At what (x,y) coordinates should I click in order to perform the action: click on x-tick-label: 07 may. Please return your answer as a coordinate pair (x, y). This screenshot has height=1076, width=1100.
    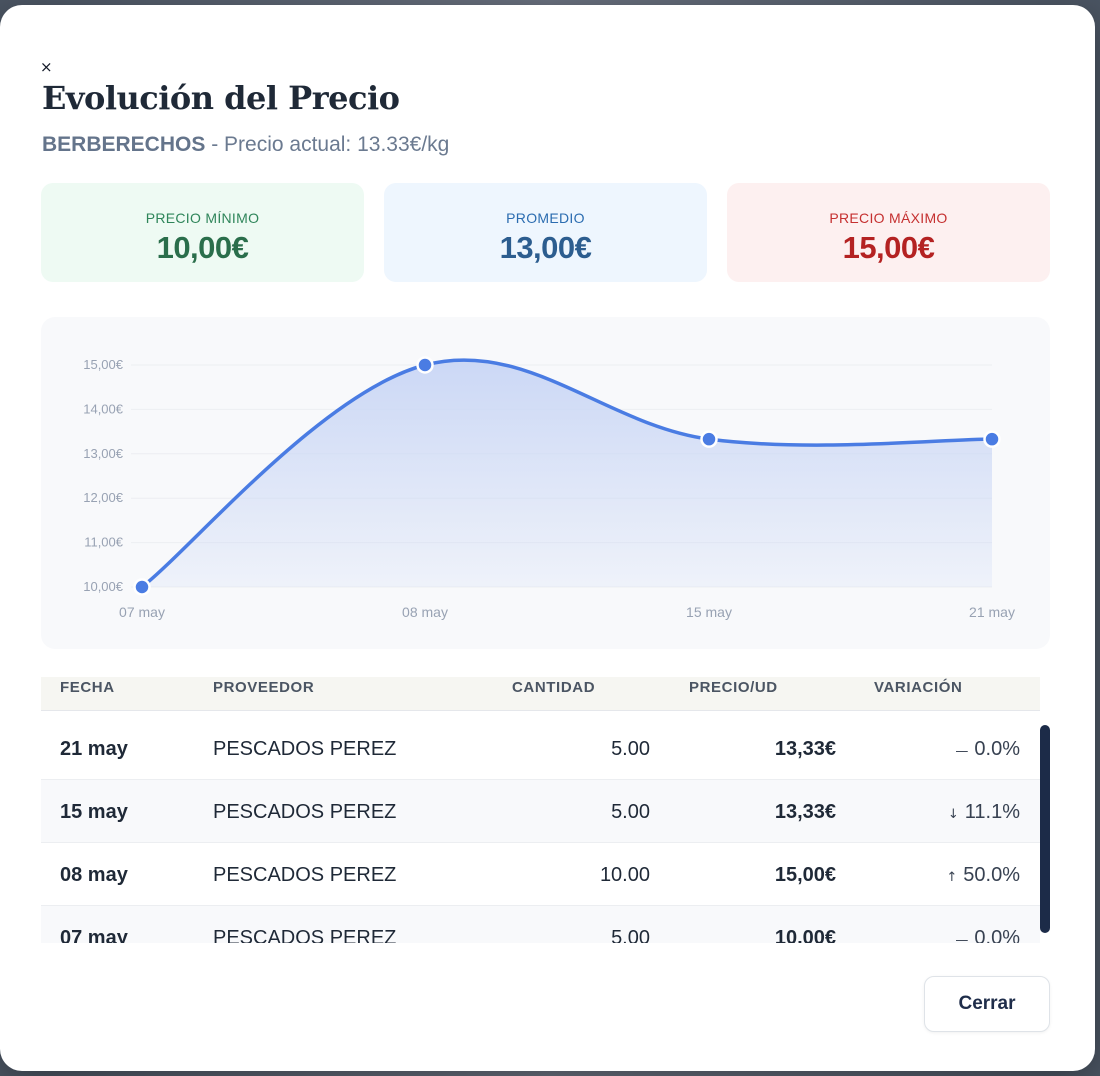
    Looking at the image, I should click on (142, 612).